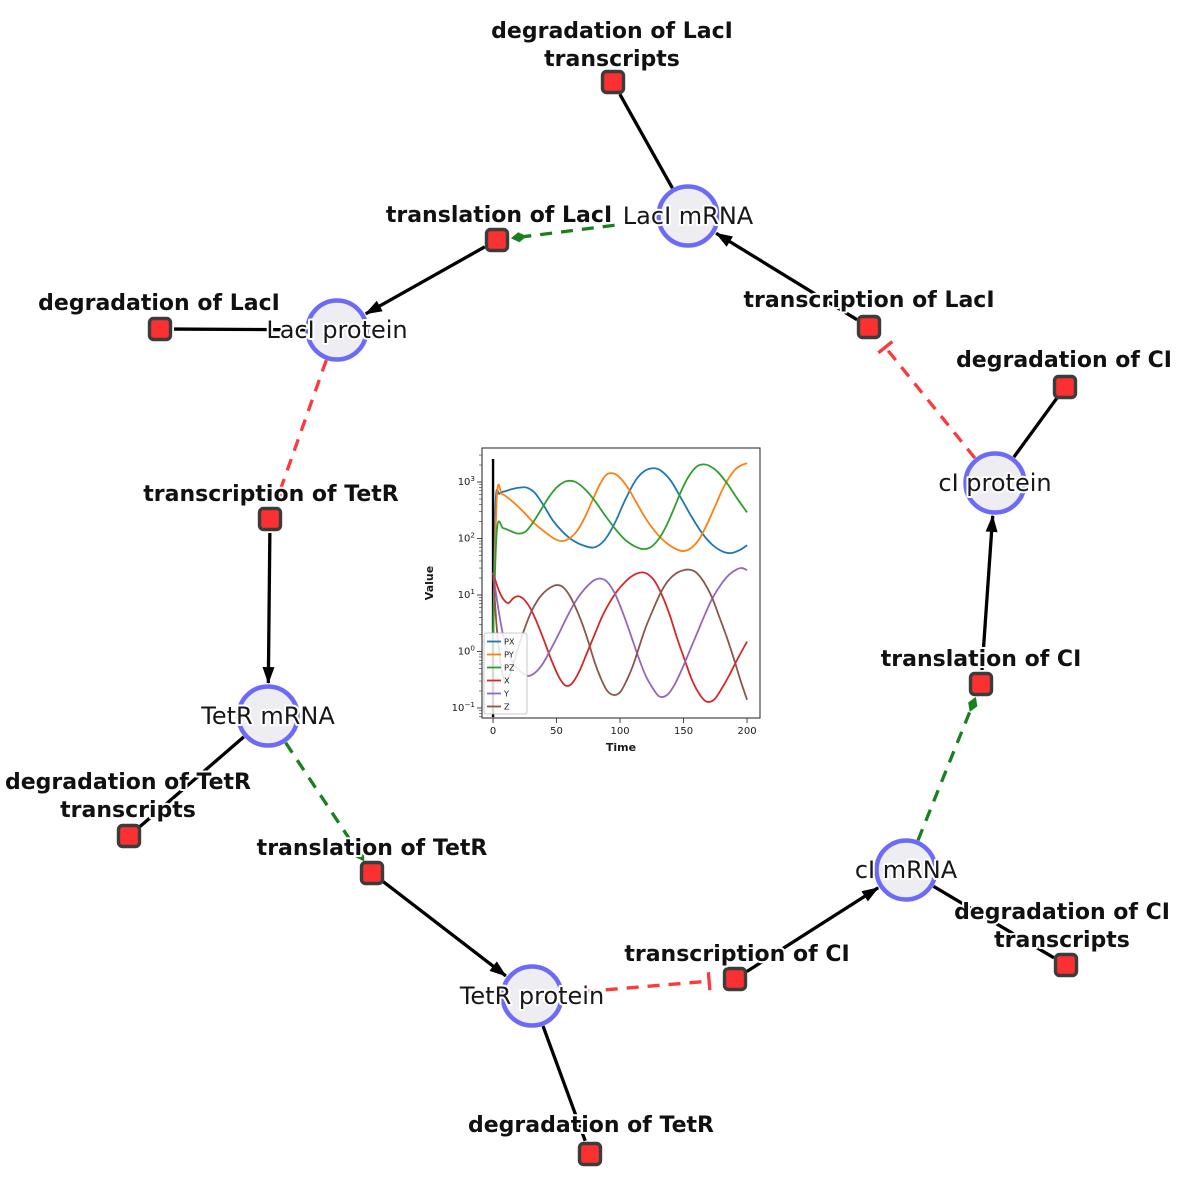 The image size is (1189, 1200). I want to click on edge-degradation-ci-protein-to-deg-ci, so click(1035, 428).